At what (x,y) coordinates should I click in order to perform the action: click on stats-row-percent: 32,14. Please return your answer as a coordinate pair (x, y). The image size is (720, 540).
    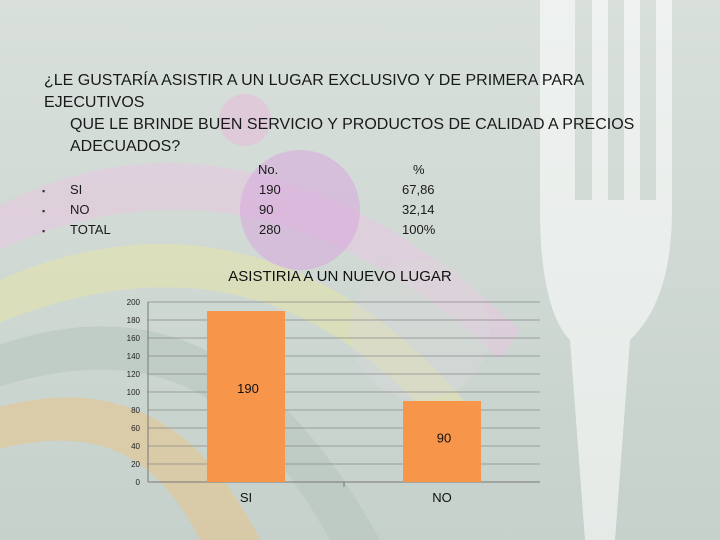
    Looking at the image, I should click on (418, 209).